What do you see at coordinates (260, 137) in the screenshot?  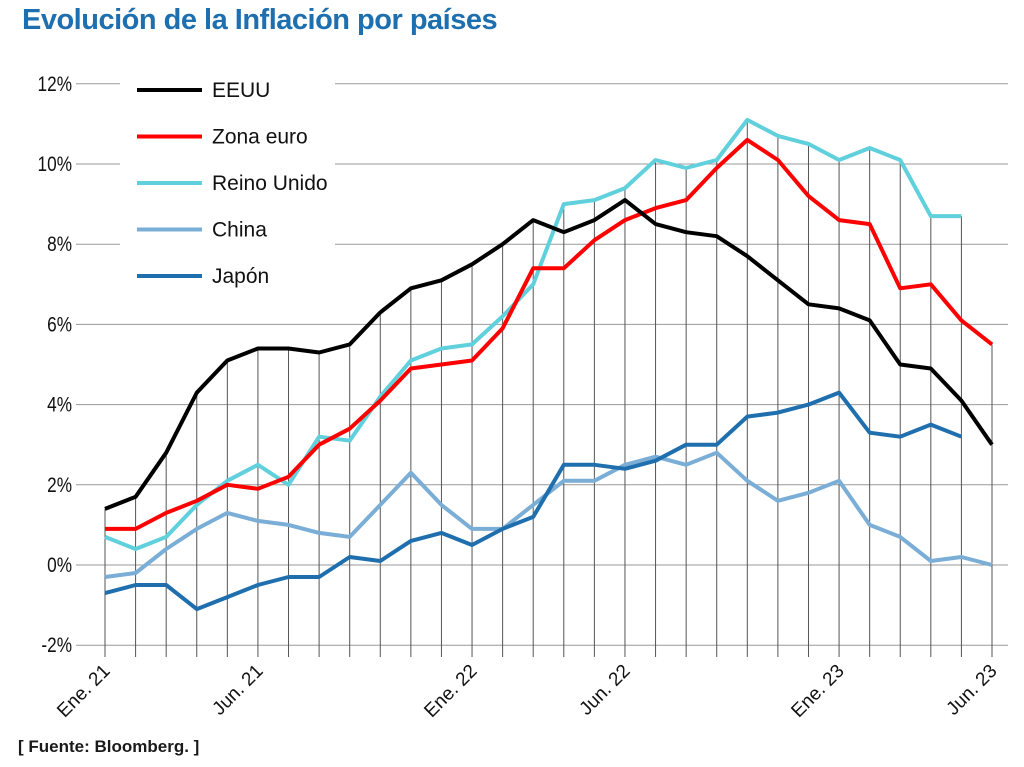 I see `legend-label: Zona euro` at bounding box center [260, 137].